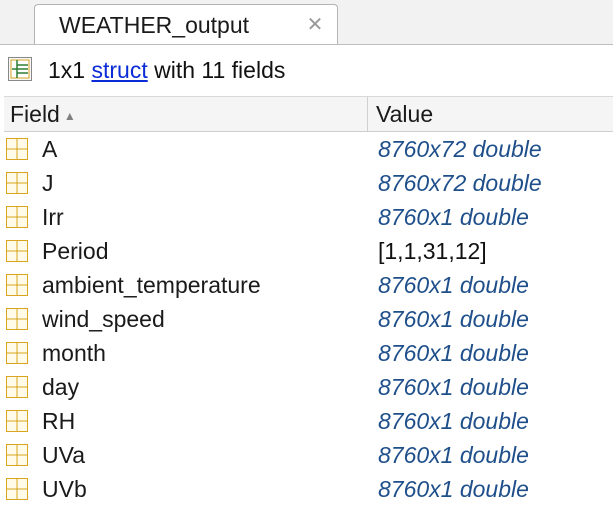 The height and width of the screenshot is (518, 613). I want to click on field-name: wind_speed, so click(103, 319).